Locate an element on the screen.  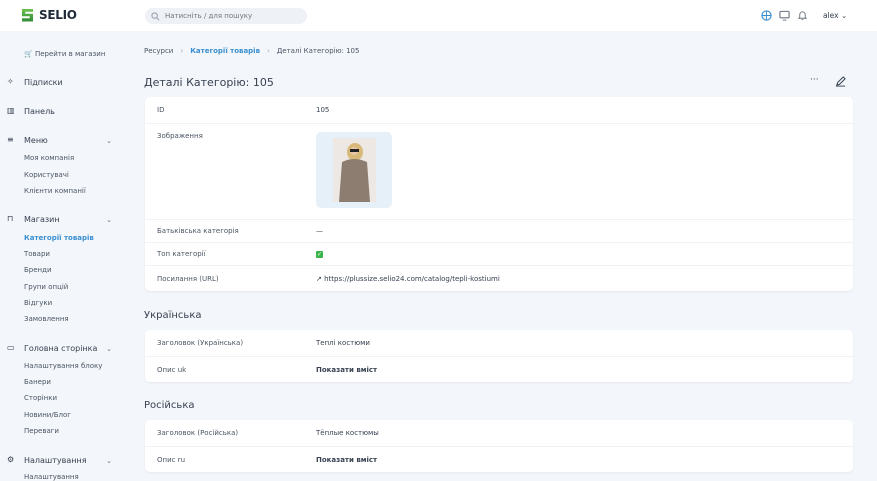
category-image is located at coordinates (354, 170).